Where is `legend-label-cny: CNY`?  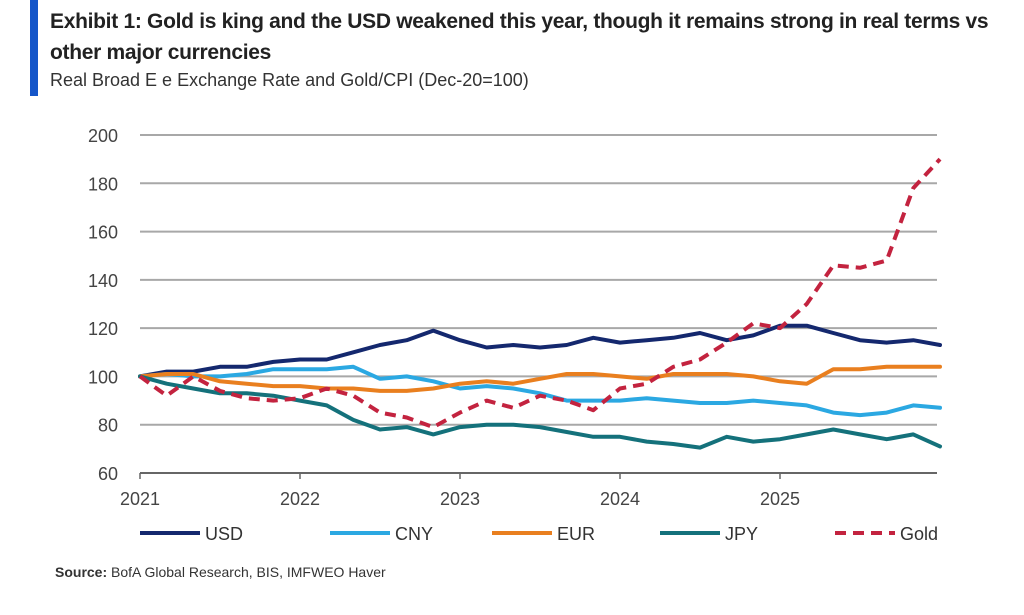
legend-label-cny: CNY is located at coordinates (414, 534).